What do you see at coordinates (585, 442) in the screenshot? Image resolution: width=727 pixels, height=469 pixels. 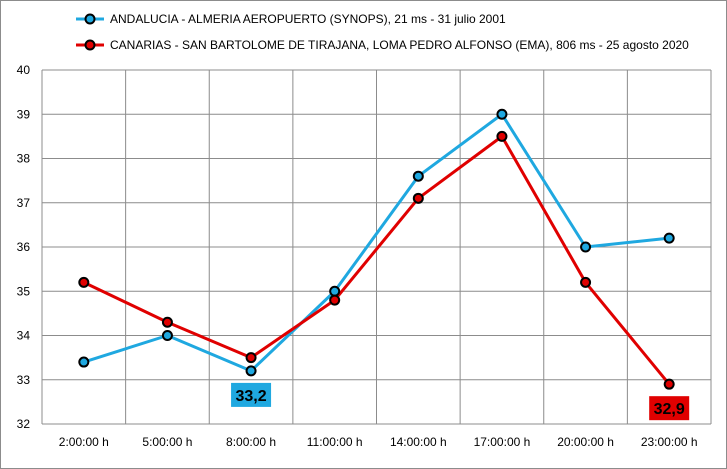 I see `x-tick-label: 20:00:00 h` at bounding box center [585, 442].